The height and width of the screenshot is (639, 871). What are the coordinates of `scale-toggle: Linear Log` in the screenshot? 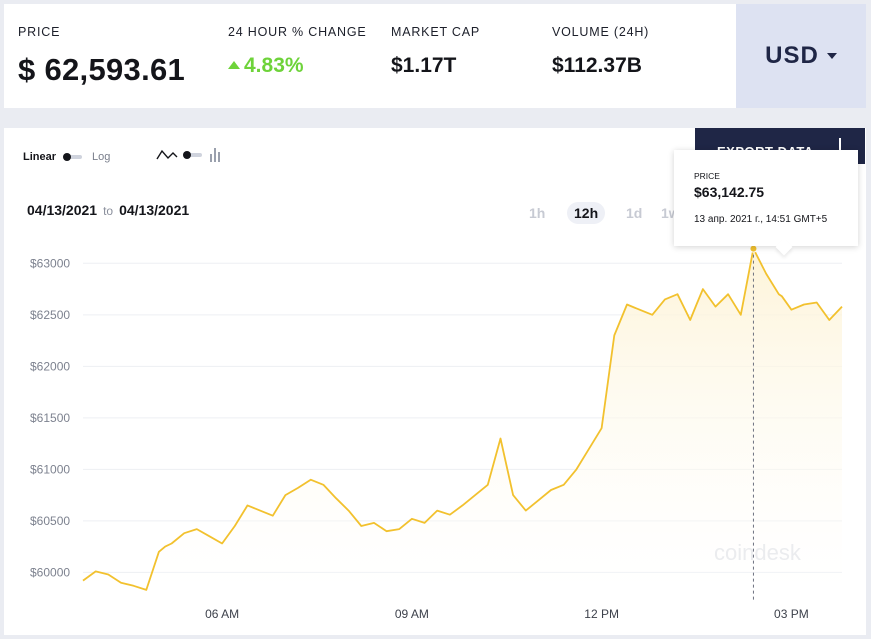 It's located at (66, 157).